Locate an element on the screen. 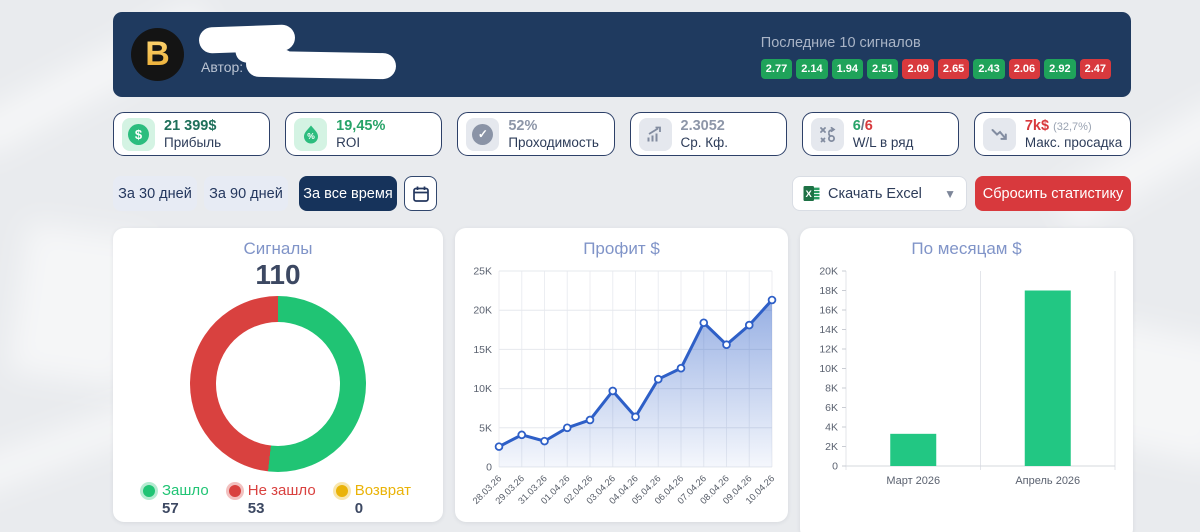  download-excel-label: Скачать Excel is located at coordinates (875, 193).